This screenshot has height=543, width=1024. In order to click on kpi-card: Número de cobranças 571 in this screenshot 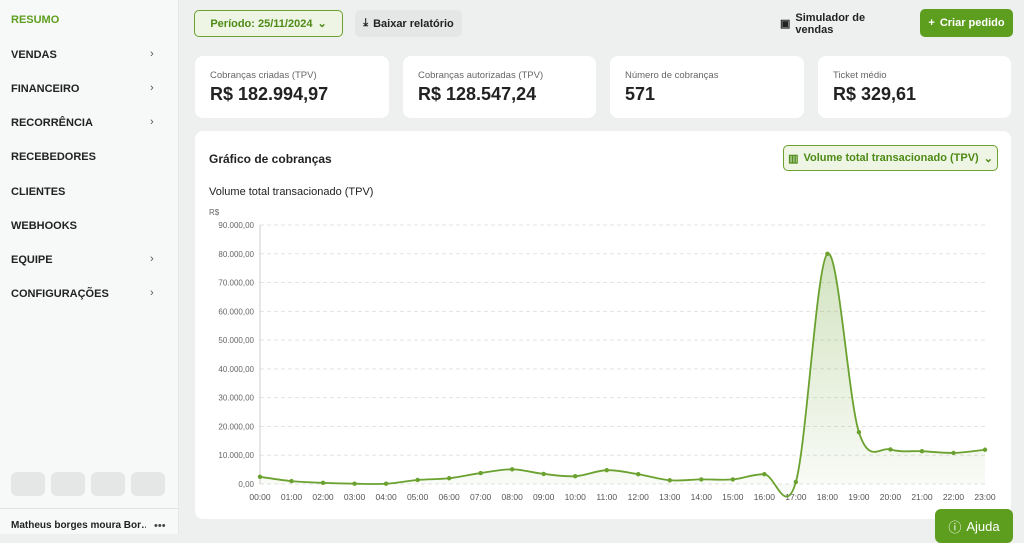, I will do `click(707, 87)`.